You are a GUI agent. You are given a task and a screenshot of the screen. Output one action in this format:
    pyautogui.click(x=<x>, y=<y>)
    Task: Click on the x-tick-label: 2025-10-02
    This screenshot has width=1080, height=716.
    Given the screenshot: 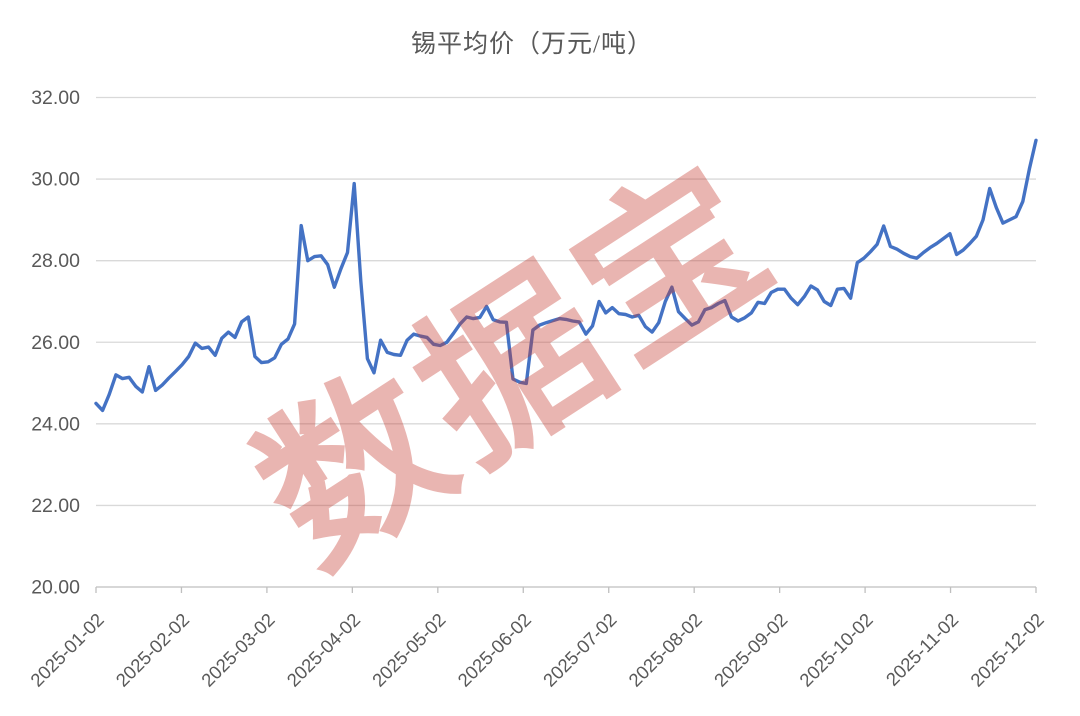 What is the action you would take?
    pyautogui.click(x=836, y=650)
    